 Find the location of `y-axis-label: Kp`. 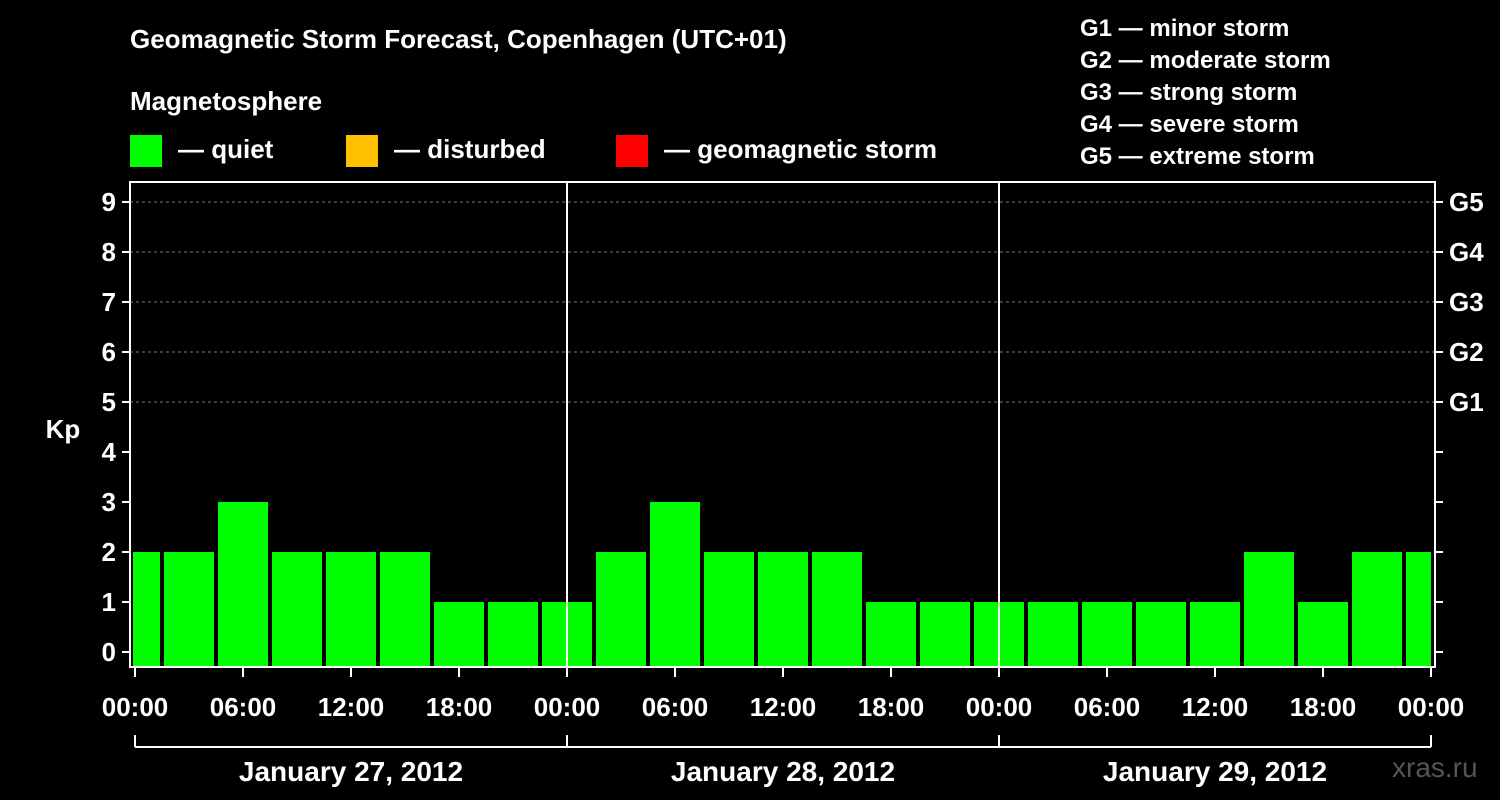

y-axis-label: Kp is located at coordinates (63, 429).